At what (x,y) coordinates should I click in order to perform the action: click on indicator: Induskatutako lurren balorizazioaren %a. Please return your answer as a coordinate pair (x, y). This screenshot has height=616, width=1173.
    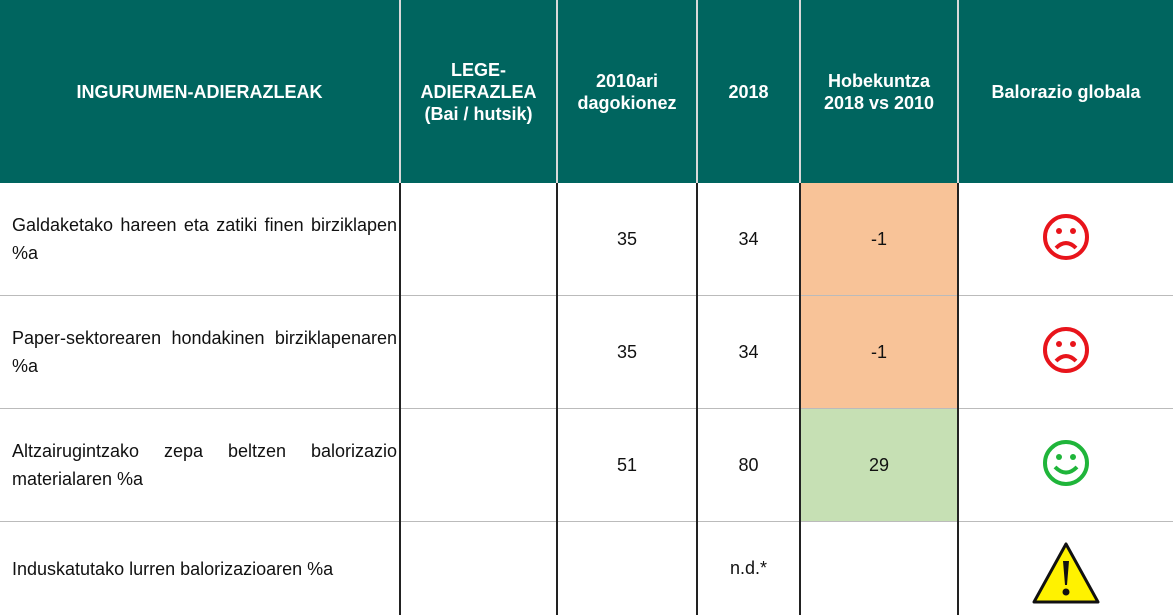
    Looking at the image, I should click on (173, 568).